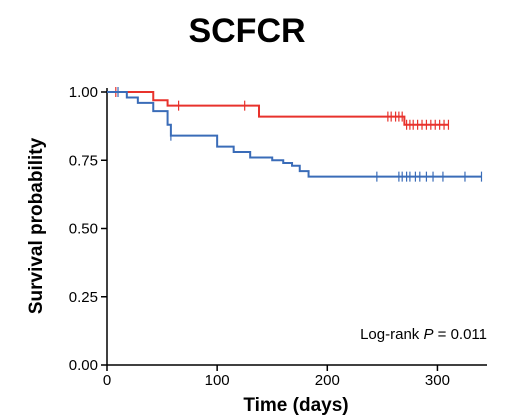  Describe the element at coordinates (83, 365) in the screenshot. I see `y-tick-label: 0.00` at that location.